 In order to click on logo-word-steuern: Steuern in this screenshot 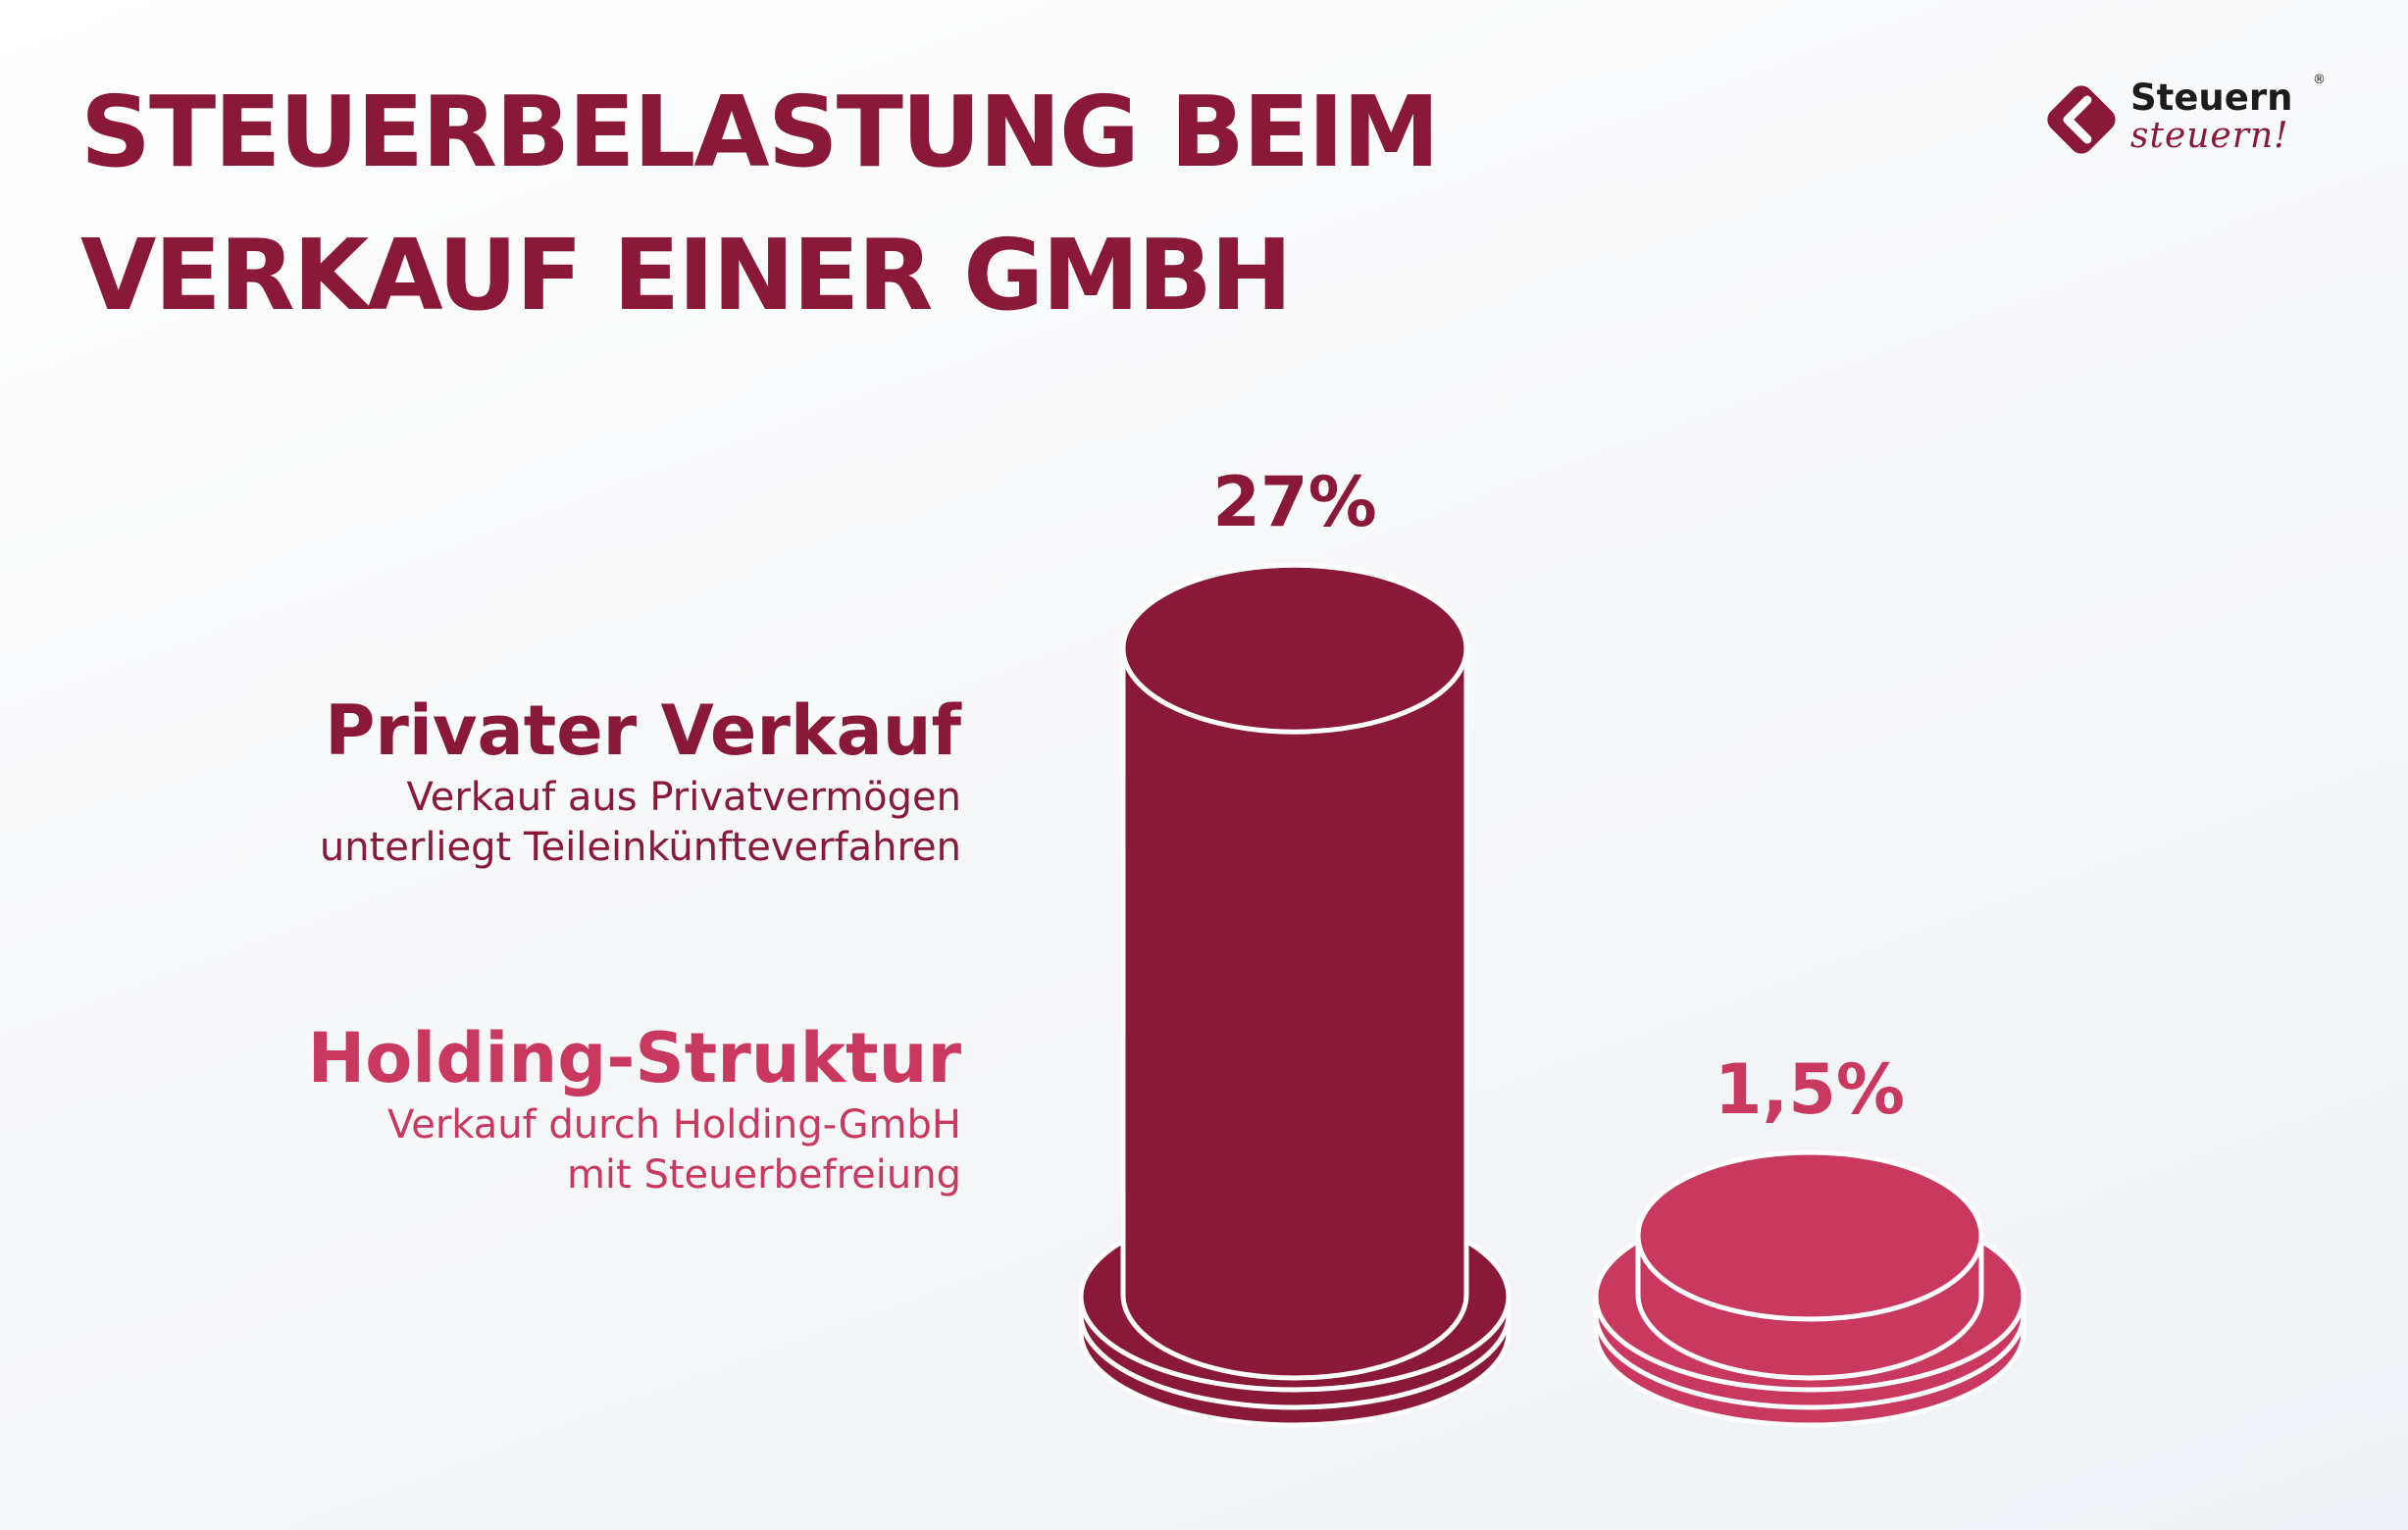, I will do `click(2211, 97)`.